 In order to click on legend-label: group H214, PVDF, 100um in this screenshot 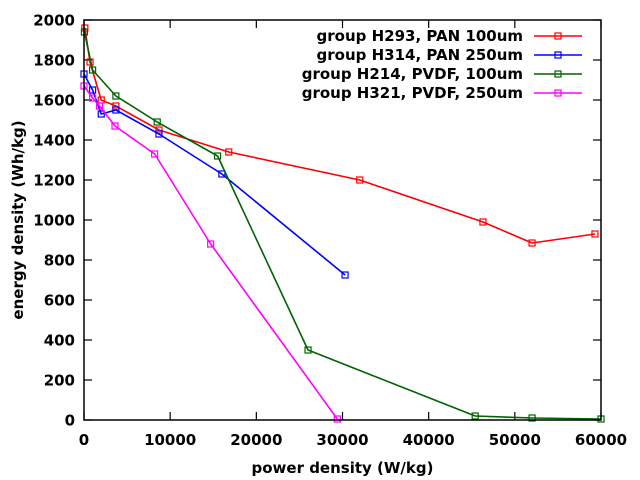, I will do `click(412, 74)`.